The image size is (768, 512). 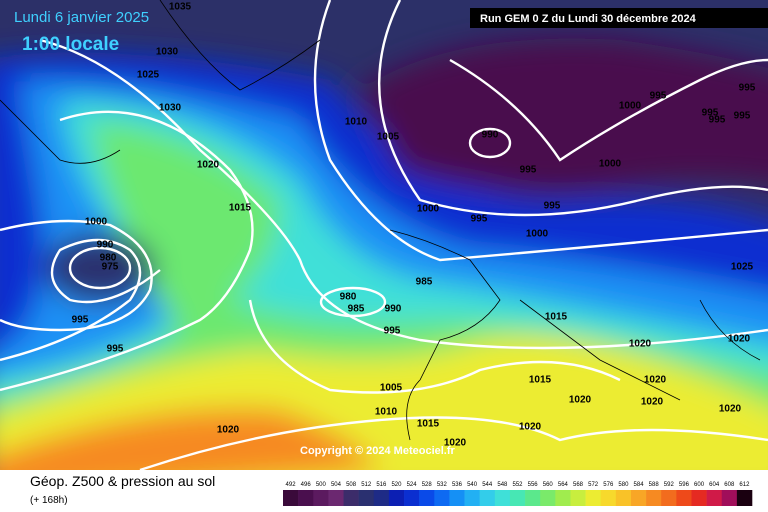 What do you see at coordinates (684, 485) in the screenshot?
I see `colorbar-label: 596` at bounding box center [684, 485].